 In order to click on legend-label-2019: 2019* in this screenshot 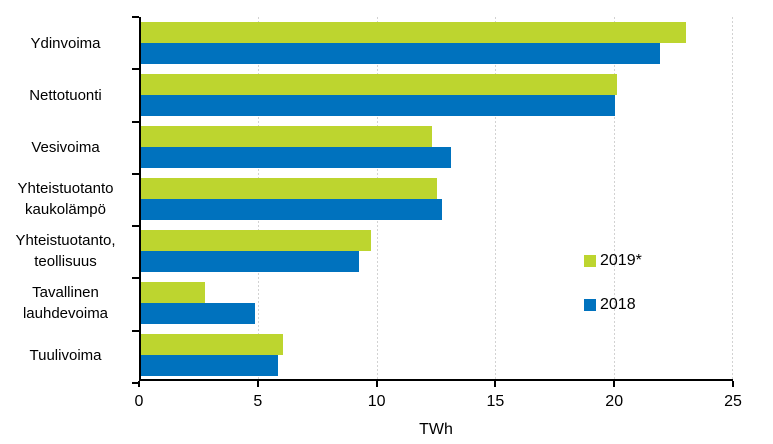, I will do `click(621, 260)`.